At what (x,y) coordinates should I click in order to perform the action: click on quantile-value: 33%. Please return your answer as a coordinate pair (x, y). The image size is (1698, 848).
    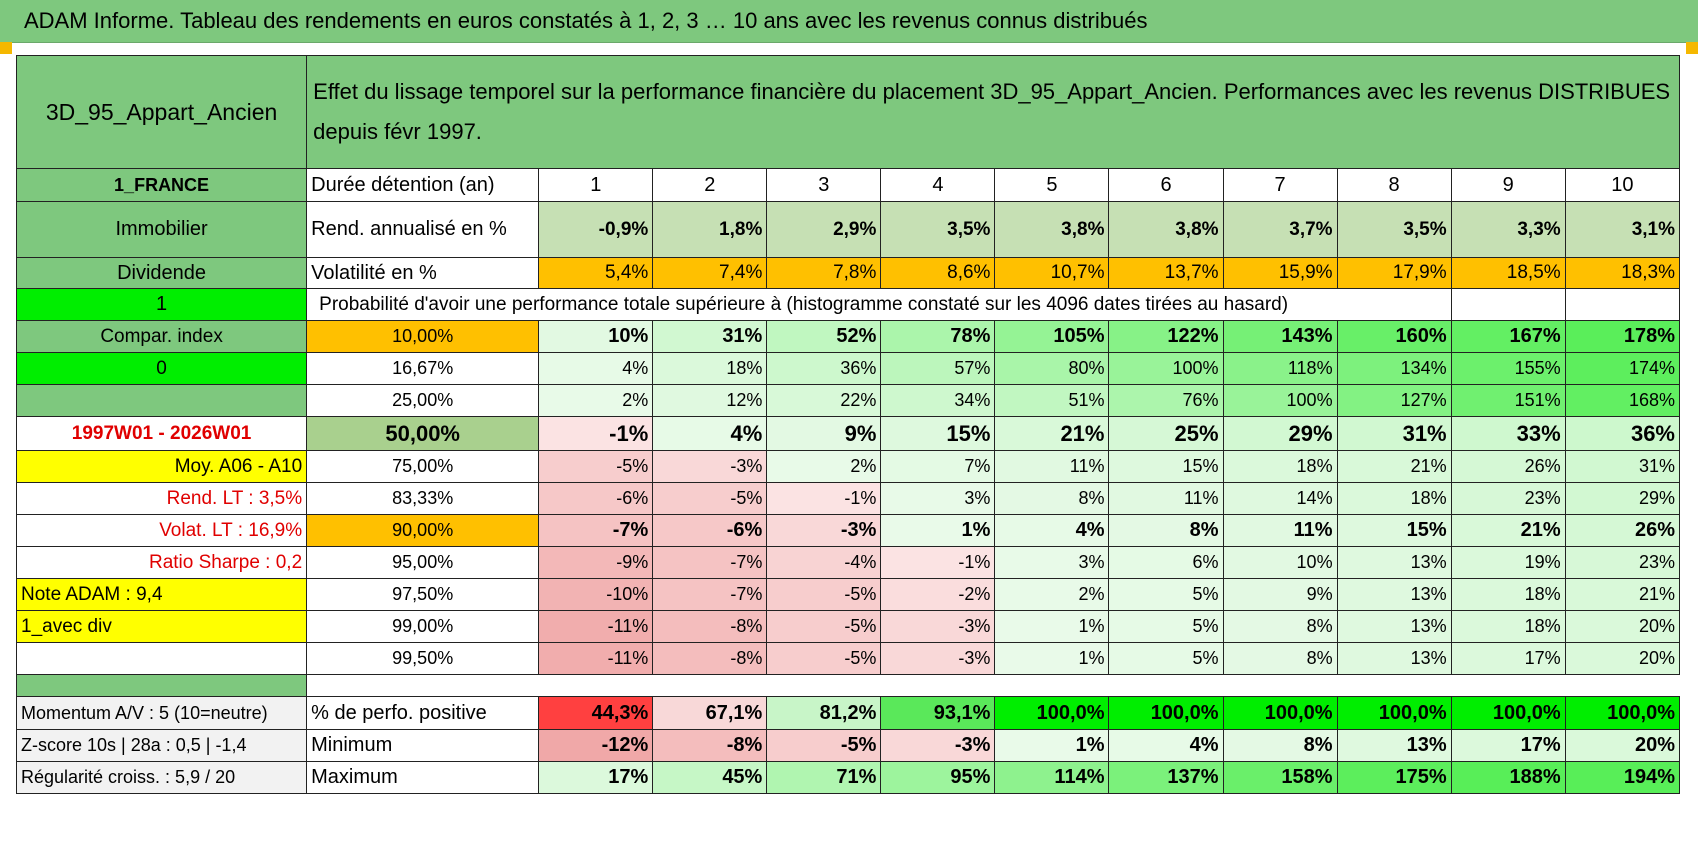
    Looking at the image, I should click on (1508, 433).